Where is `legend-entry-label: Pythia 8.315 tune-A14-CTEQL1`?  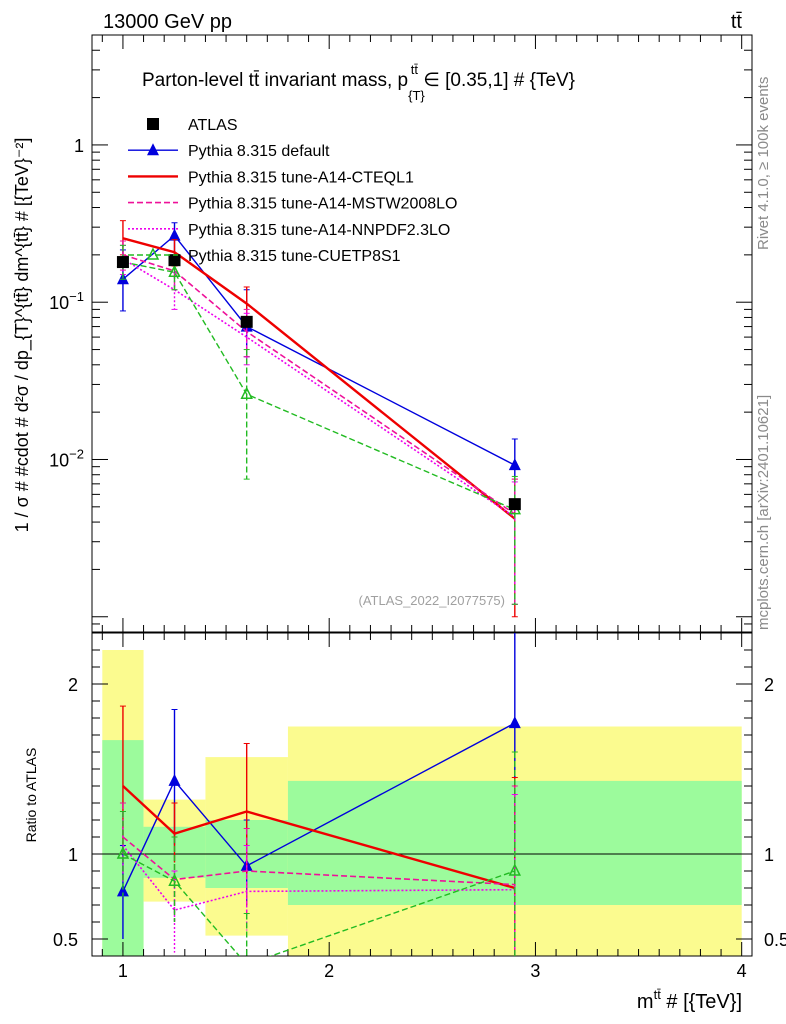
legend-entry-label: Pythia 8.315 tune-A14-CTEQL1 is located at coordinates (301, 177).